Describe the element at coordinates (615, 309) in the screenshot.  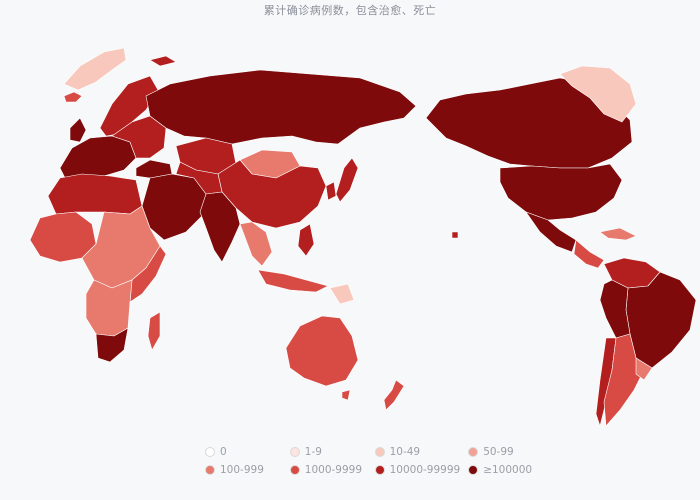
I see `region-peru-bolivia` at that location.